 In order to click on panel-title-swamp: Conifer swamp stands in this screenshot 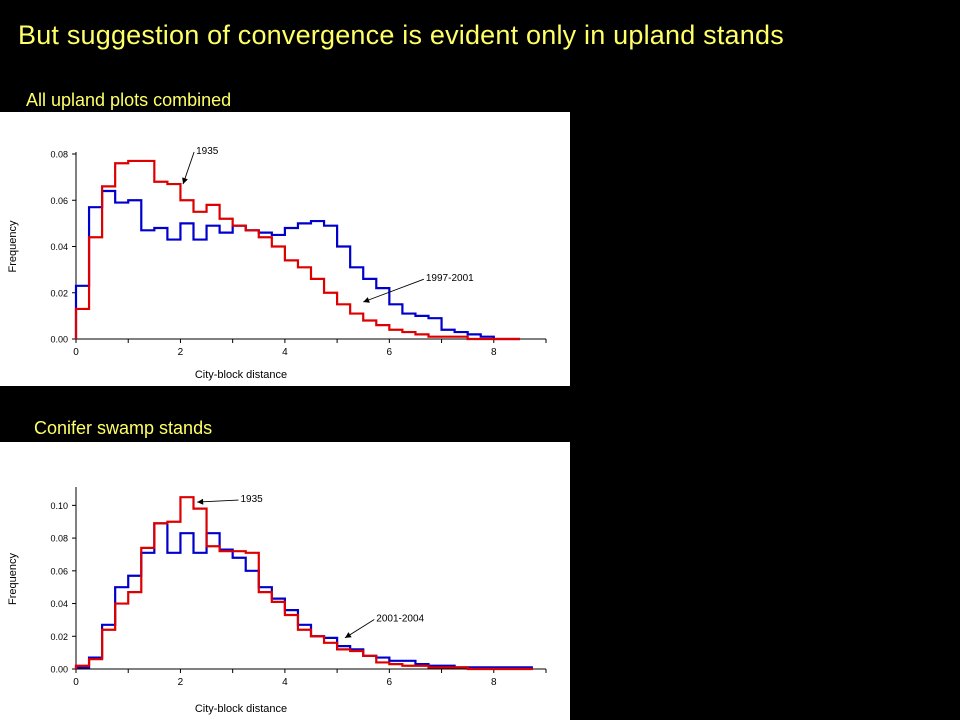, I will do `click(123, 428)`.